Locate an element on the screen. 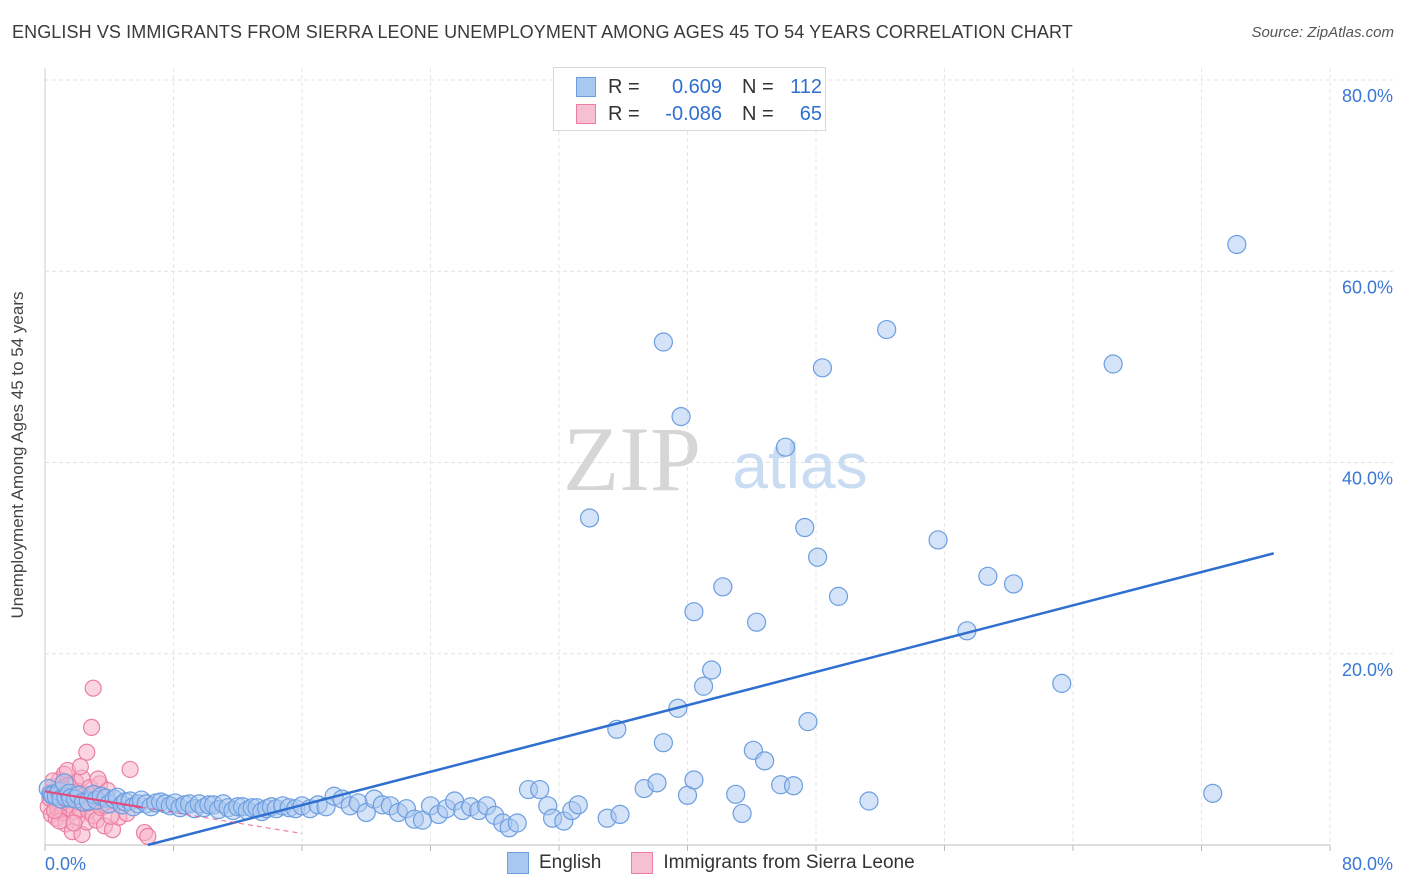  sierra-n-value: 65 is located at coordinates (810, 113).